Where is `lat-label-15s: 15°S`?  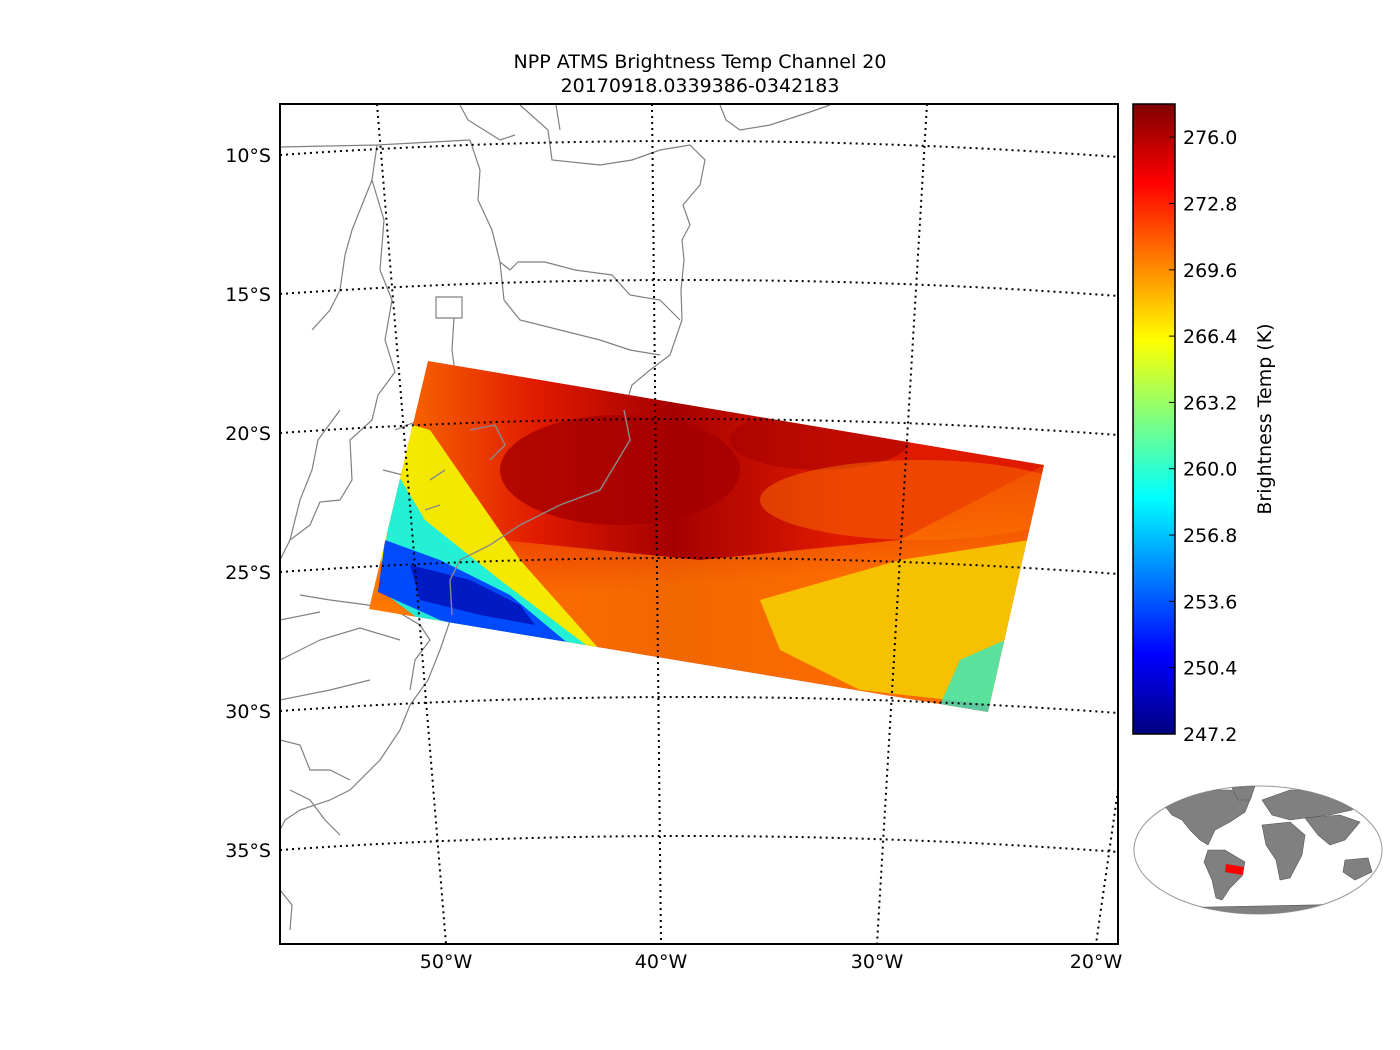
lat-label-15s: 15°S is located at coordinates (248, 295).